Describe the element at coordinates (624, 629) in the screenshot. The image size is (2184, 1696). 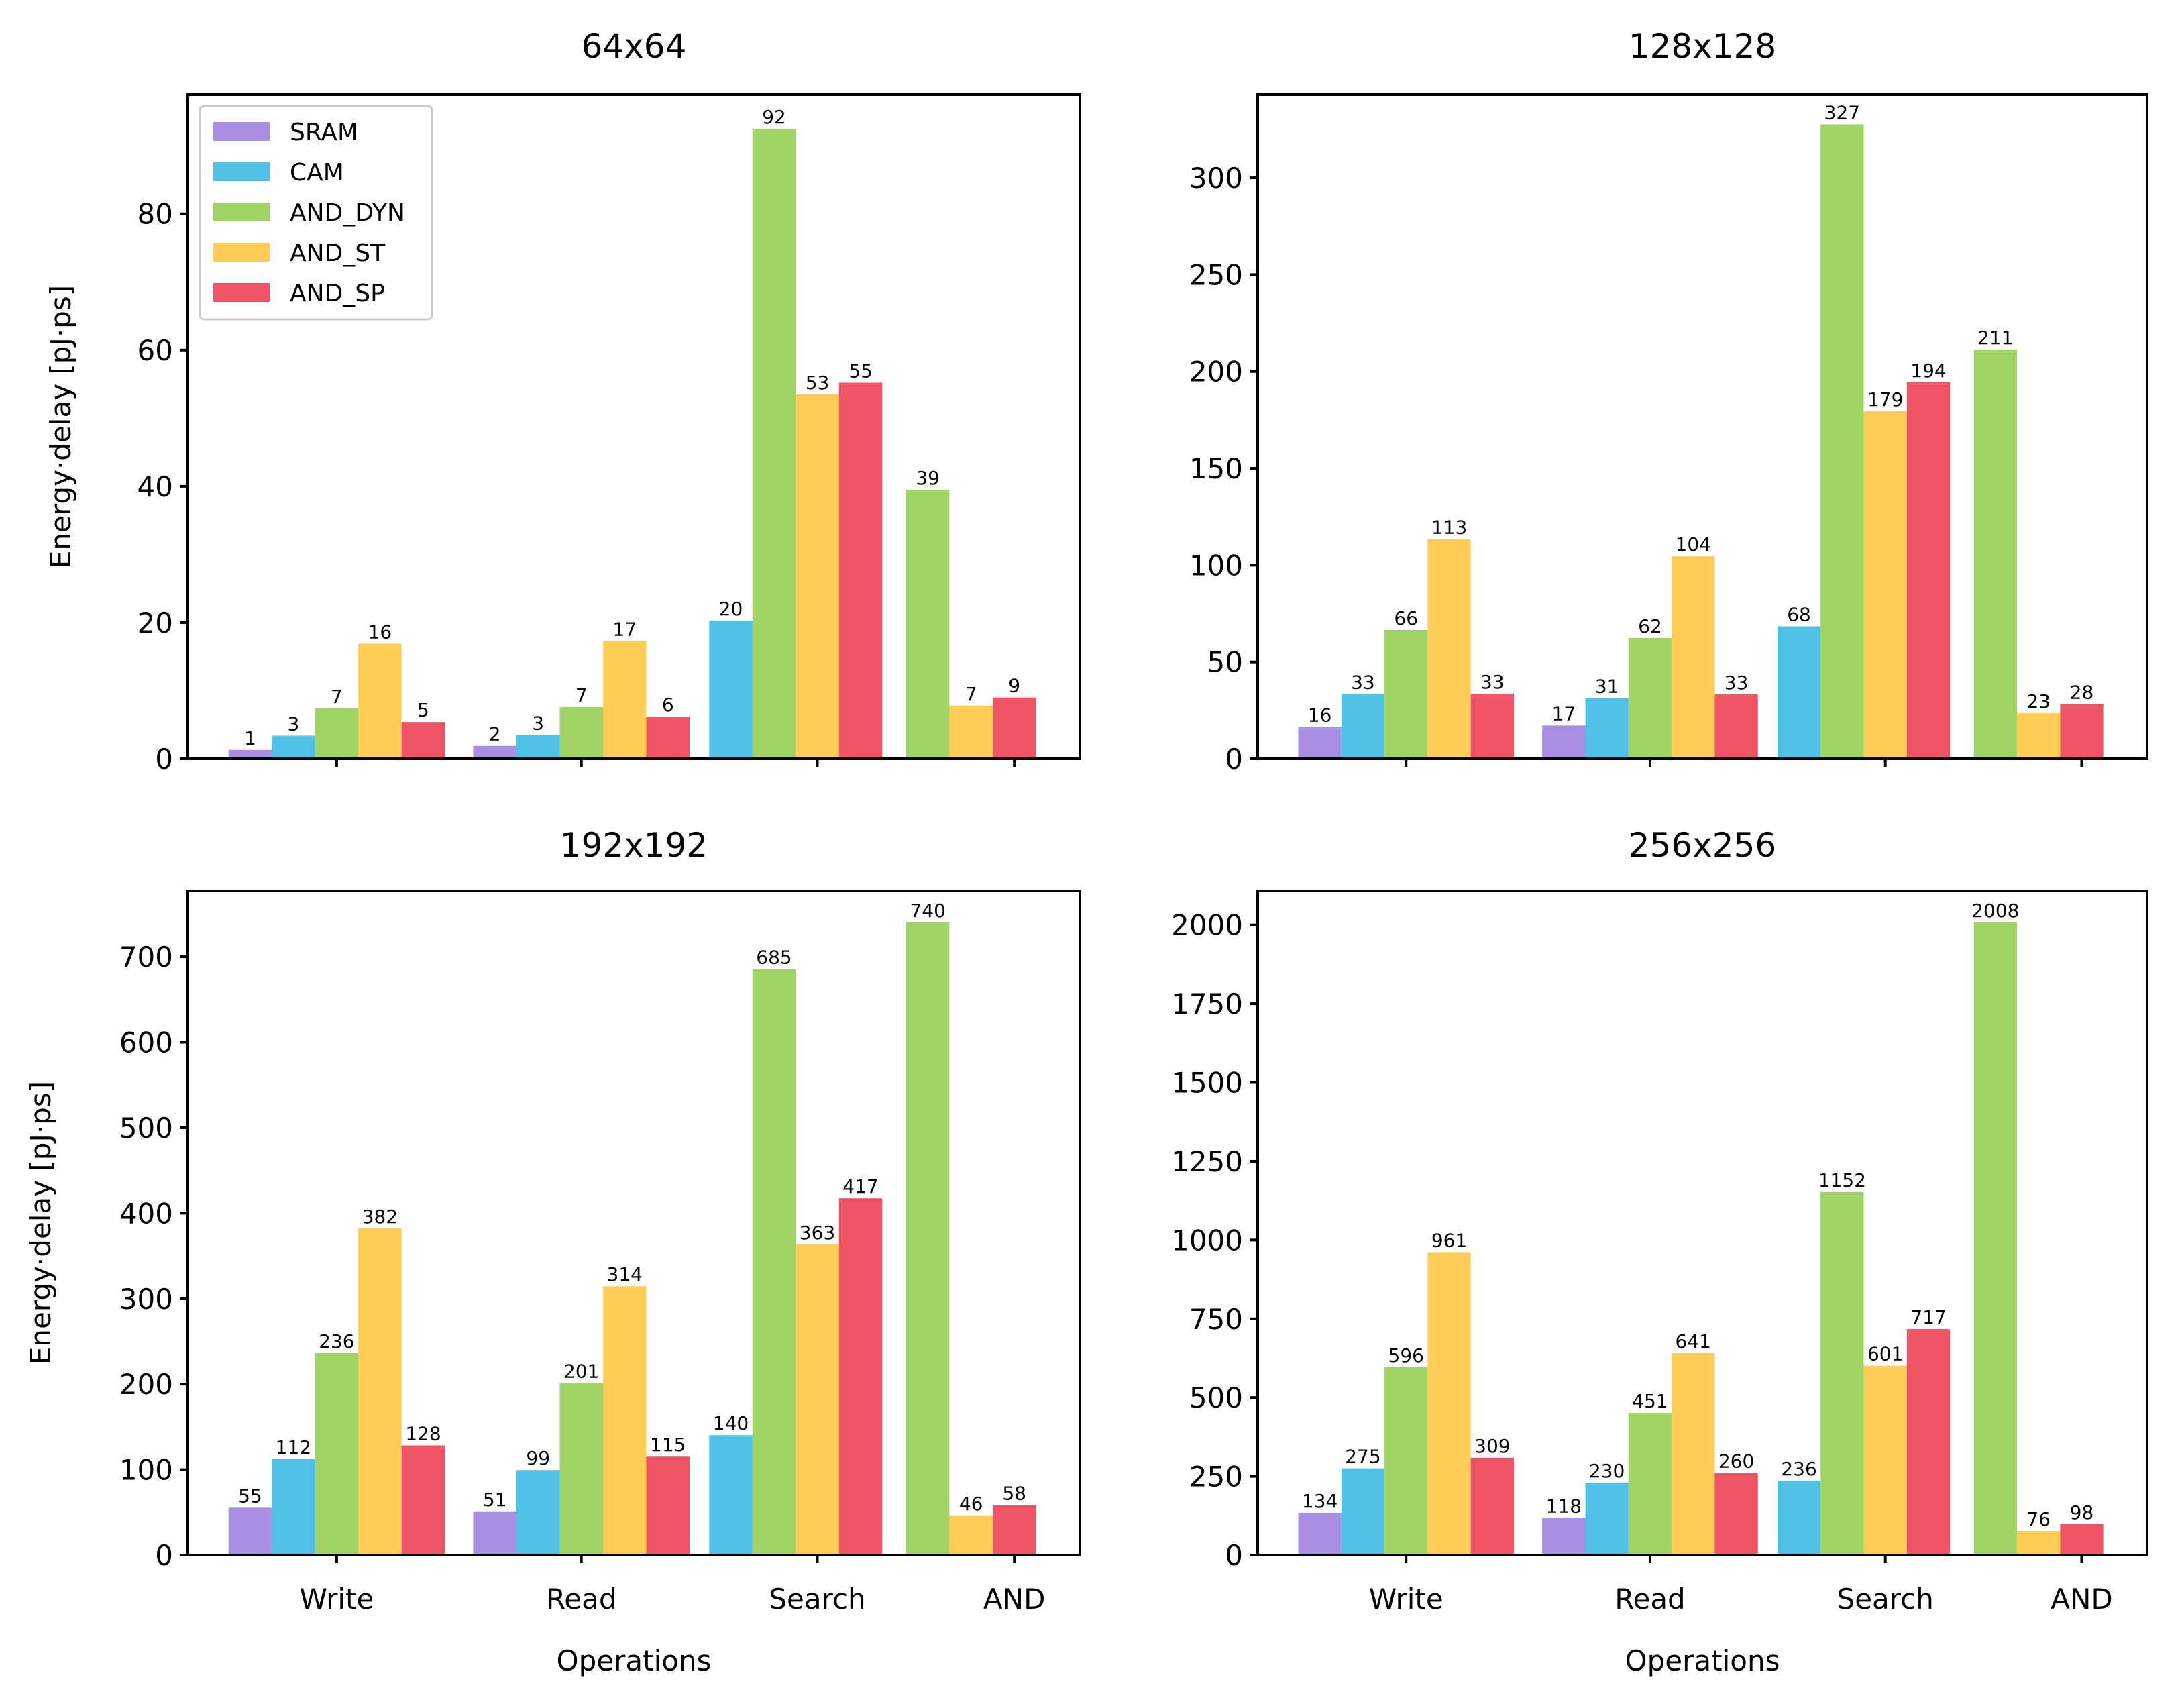
I see `bar-value-label: 17` at that location.